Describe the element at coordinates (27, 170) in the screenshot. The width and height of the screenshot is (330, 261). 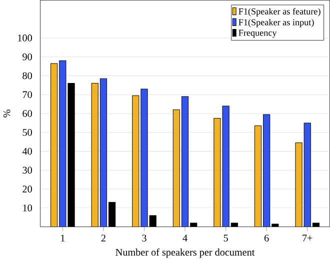
I see `y-tick-label: 30` at that location.